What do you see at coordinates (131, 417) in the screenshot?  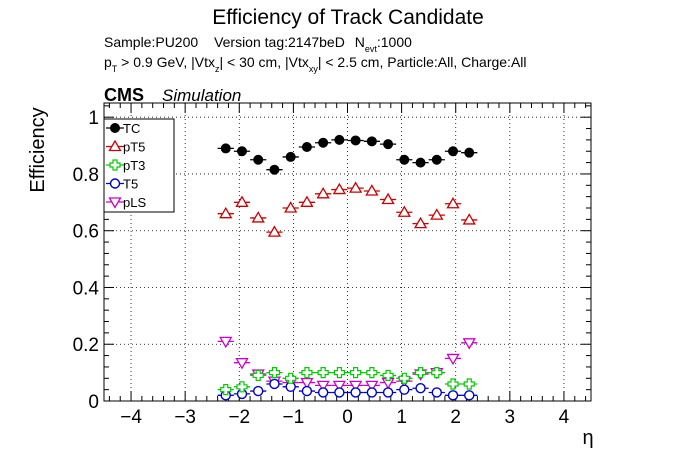 I see `x-tick-label: −4` at bounding box center [131, 417].